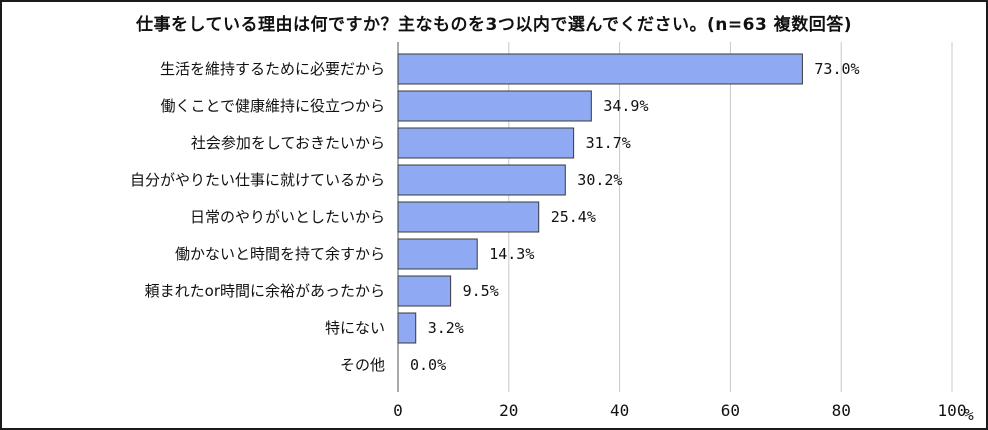 This screenshot has width=988, height=430. I want to click on x-tick-label: 100, so click(952, 410).